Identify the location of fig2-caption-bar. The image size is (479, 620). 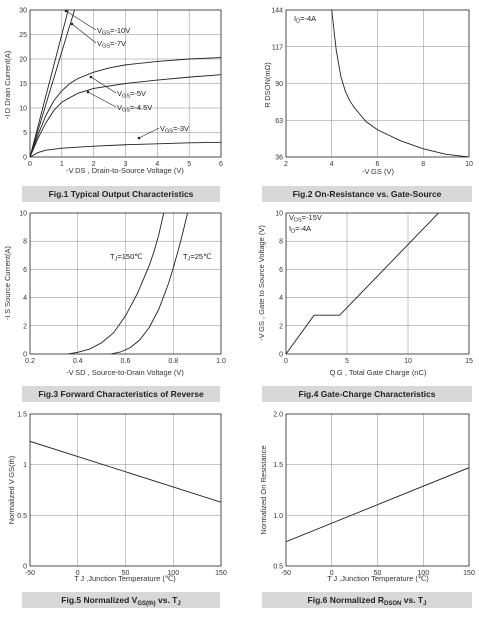
(367, 194).